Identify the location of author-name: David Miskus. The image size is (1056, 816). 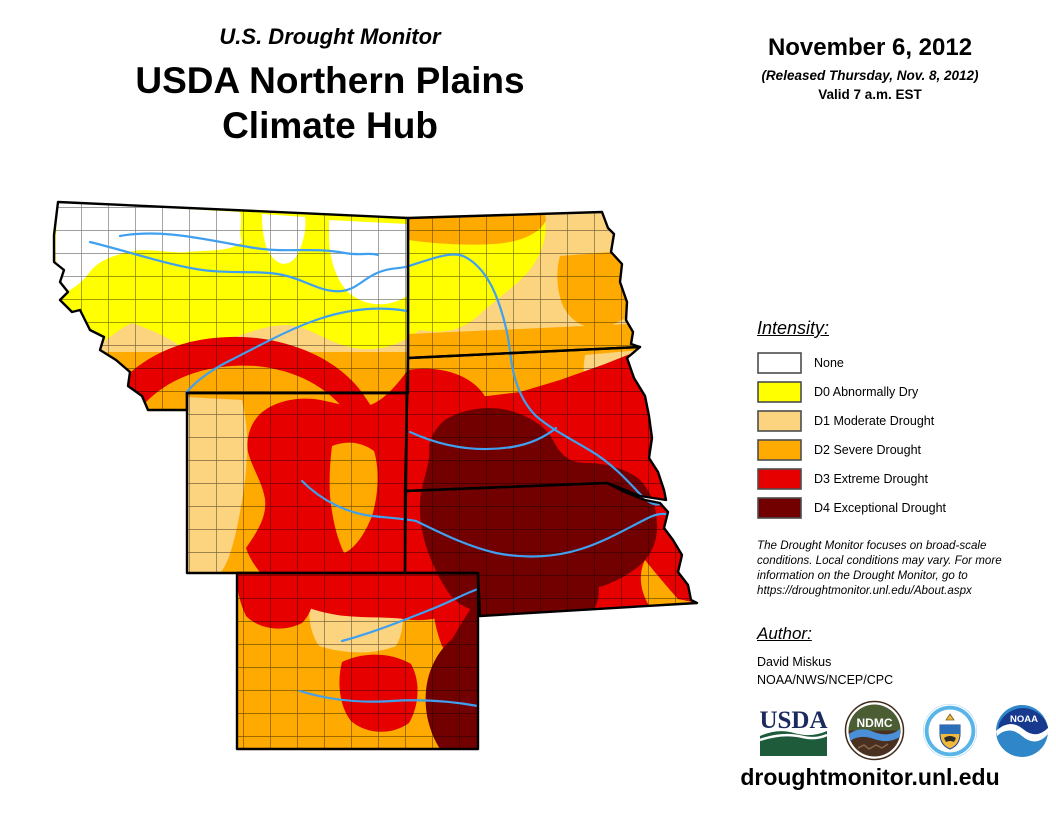
(794, 662).